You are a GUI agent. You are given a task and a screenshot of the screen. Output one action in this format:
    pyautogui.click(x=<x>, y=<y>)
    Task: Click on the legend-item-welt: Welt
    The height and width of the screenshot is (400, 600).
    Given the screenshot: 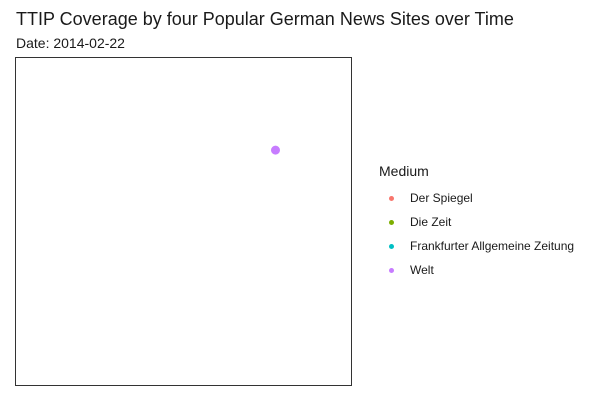 What is the action you would take?
    pyautogui.click(x=476, y=270)
    